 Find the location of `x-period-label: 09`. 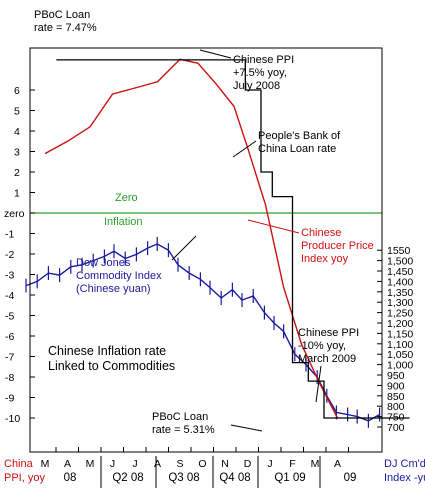

x-period-label: 09 is located at coordinates (350, 478).